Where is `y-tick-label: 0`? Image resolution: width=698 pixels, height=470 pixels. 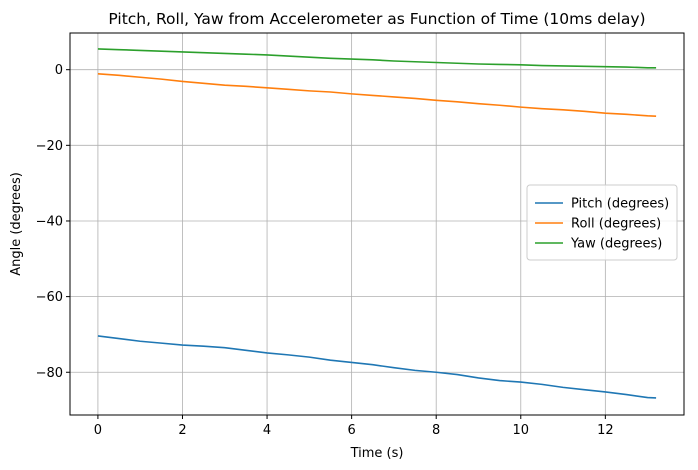 y-tick-label: 0 is located at coordinates (59, 70).